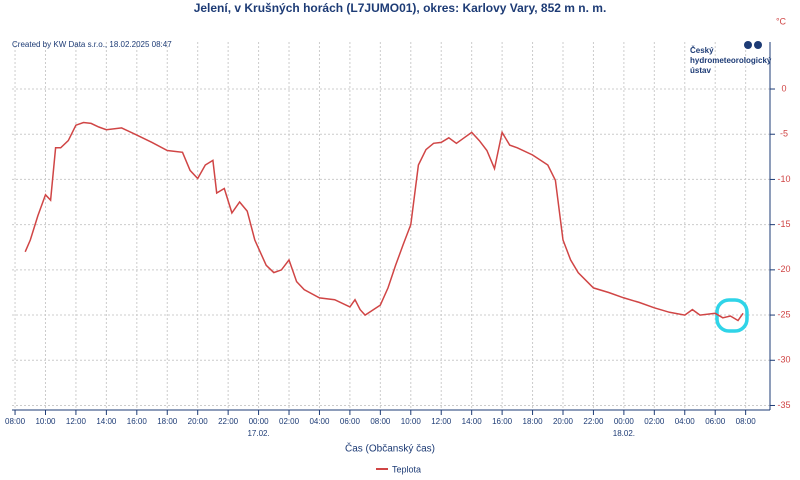  Describe the element at coordinates (783, 269) in the screenshot. I see `y-tick-label: -20` at that location.